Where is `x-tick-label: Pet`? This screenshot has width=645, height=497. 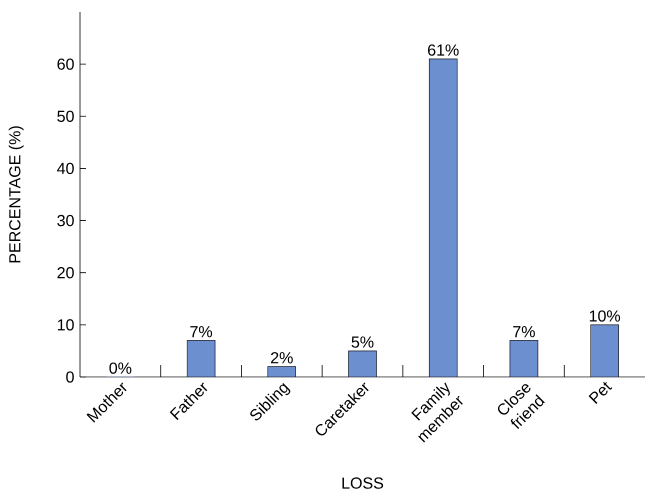 x-tick-label: Pet is located at coordinates (600, 393).